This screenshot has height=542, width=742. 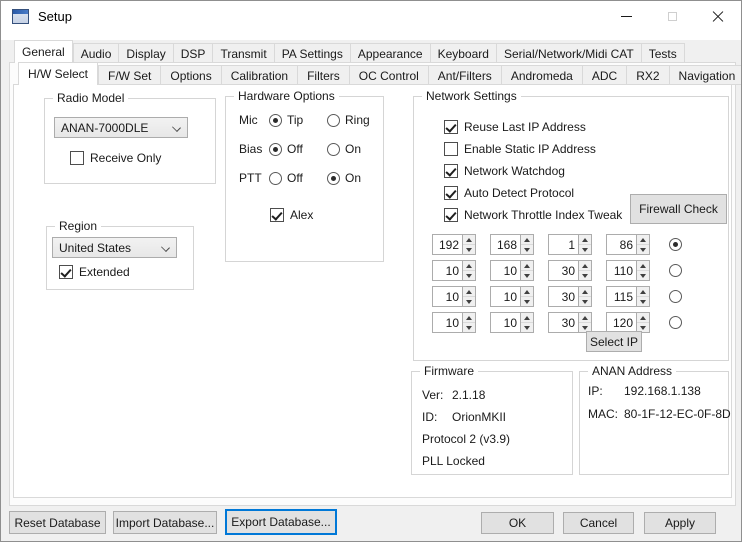 What do you see at coordinates (520, 149) in the screenshot?
I see `enable-static-ip-checkbox: Enable Static IP Address` at bounding box center [520, 149].